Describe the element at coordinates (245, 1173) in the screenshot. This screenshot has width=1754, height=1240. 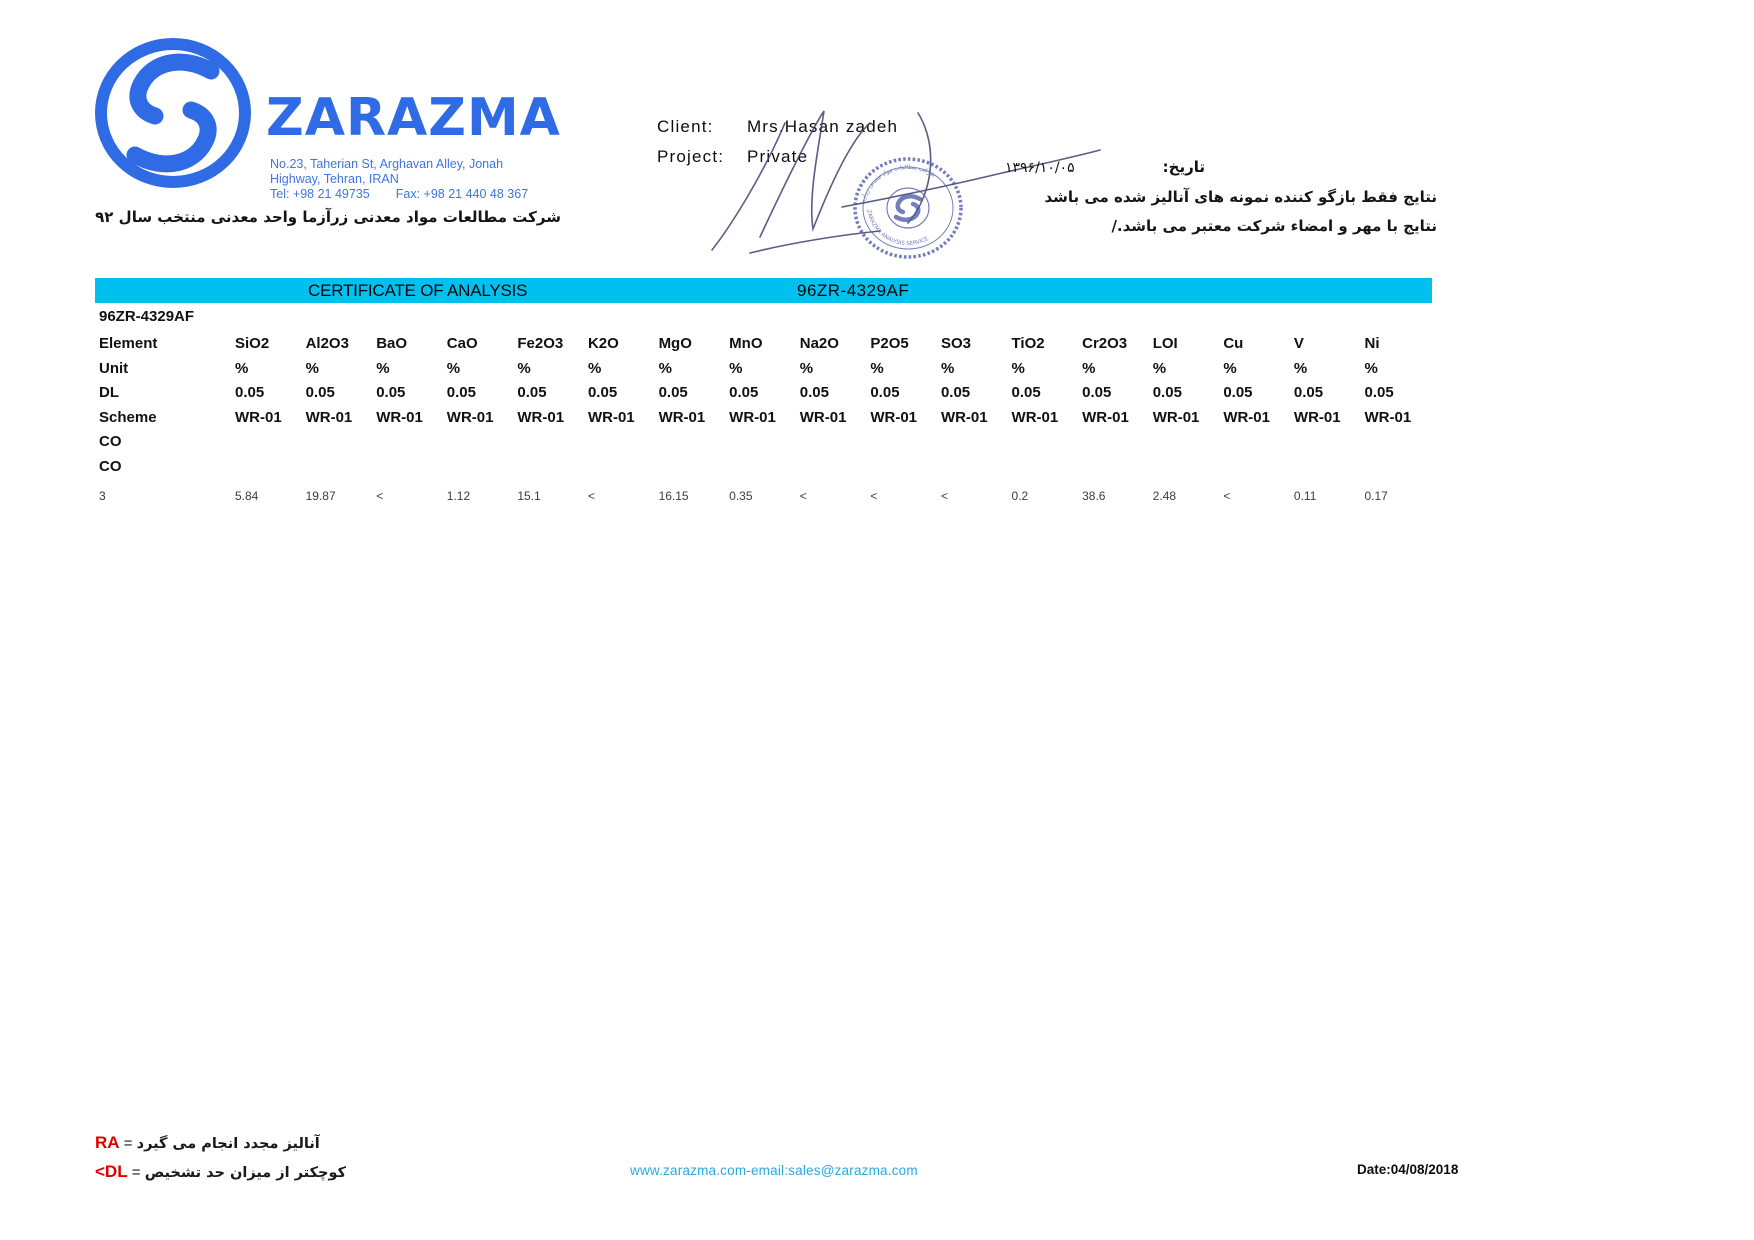
I see `dl-text-fa: کوچکتر از میزان حد تشخیص` at that location.